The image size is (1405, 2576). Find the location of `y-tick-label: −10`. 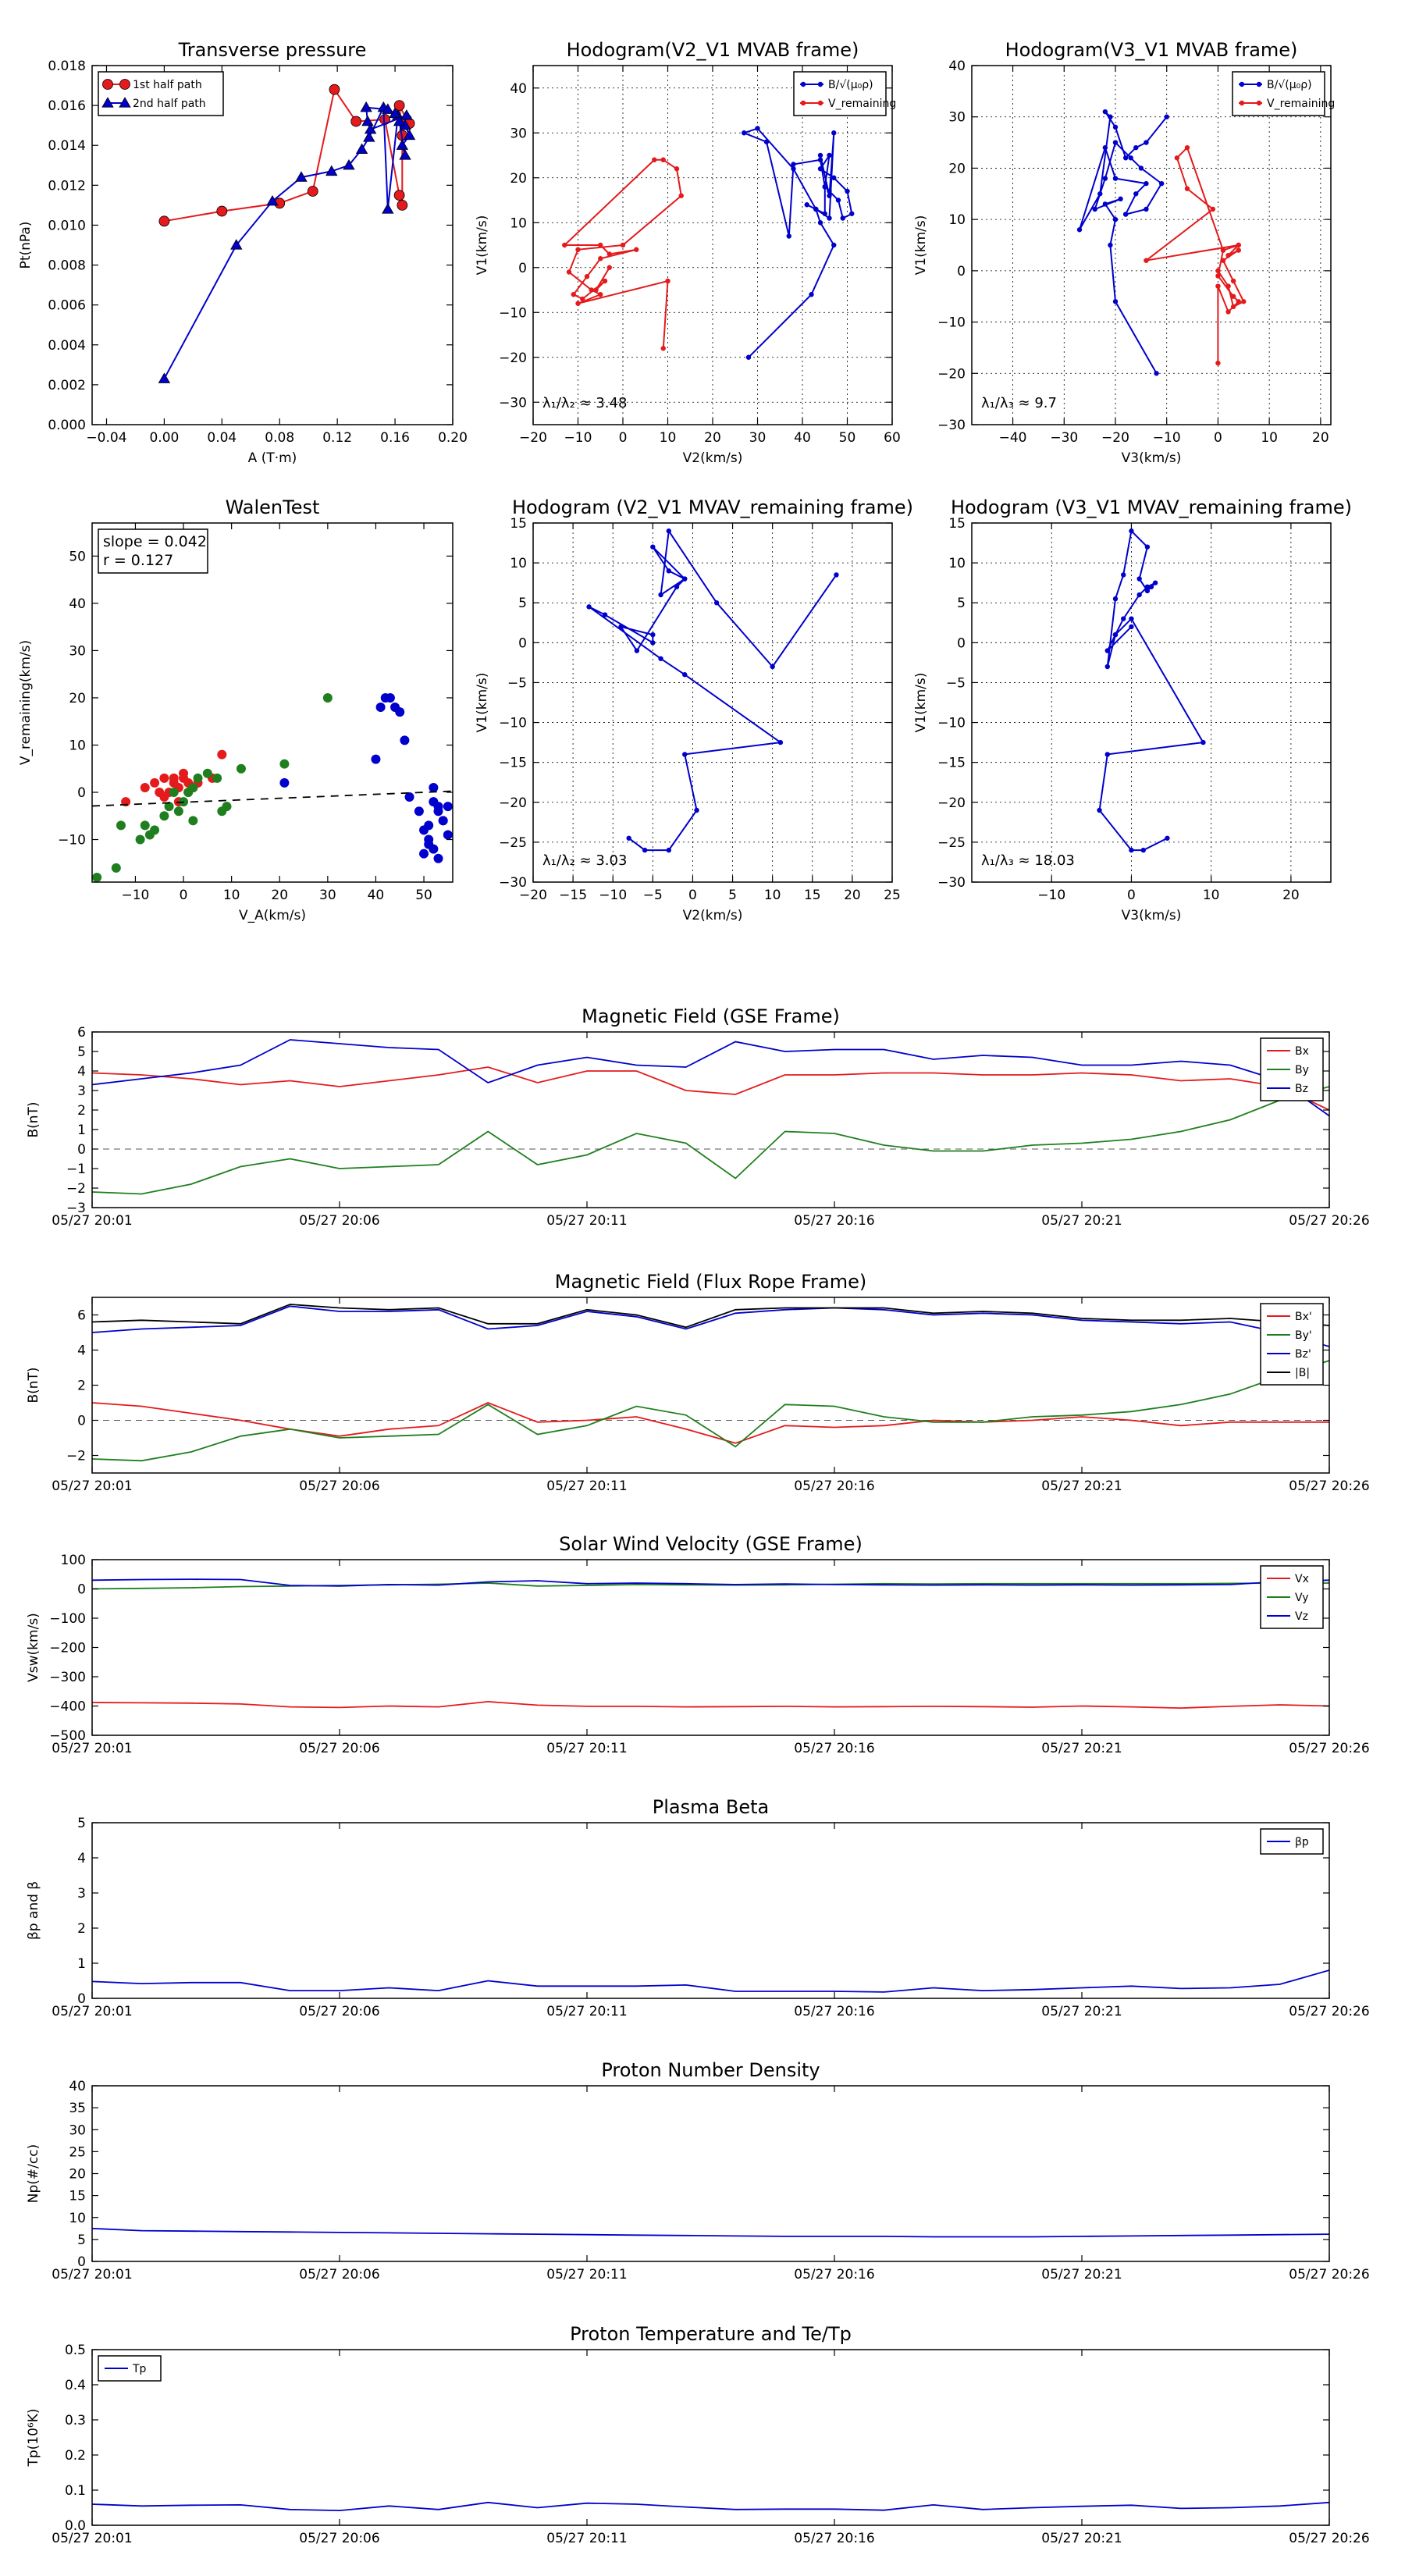

y-tick-label: −10 is located at coordinates (952, 723).